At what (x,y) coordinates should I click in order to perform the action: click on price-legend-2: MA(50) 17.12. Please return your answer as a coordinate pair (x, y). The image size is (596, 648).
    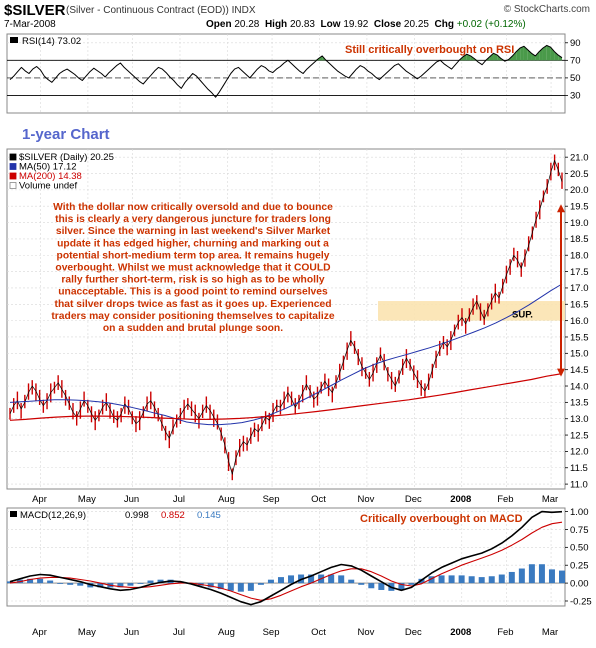
    Looking at the image, I should click on (48, 167).